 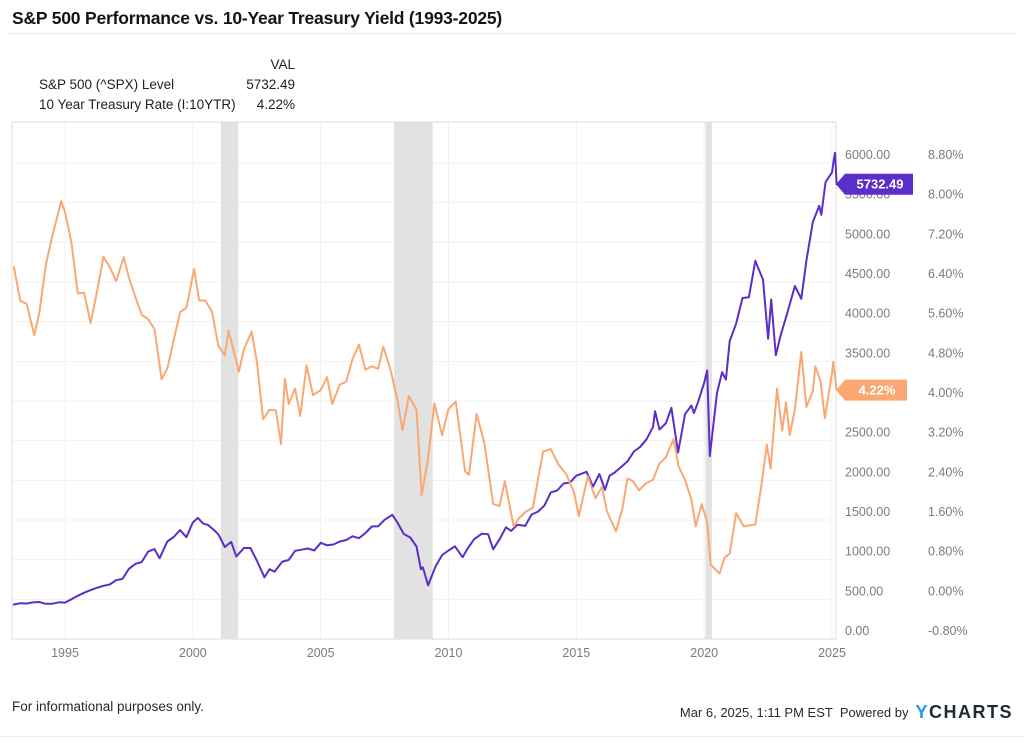 I want to click on spx-axis-label: 2500.00, so click(x=867, y=433).